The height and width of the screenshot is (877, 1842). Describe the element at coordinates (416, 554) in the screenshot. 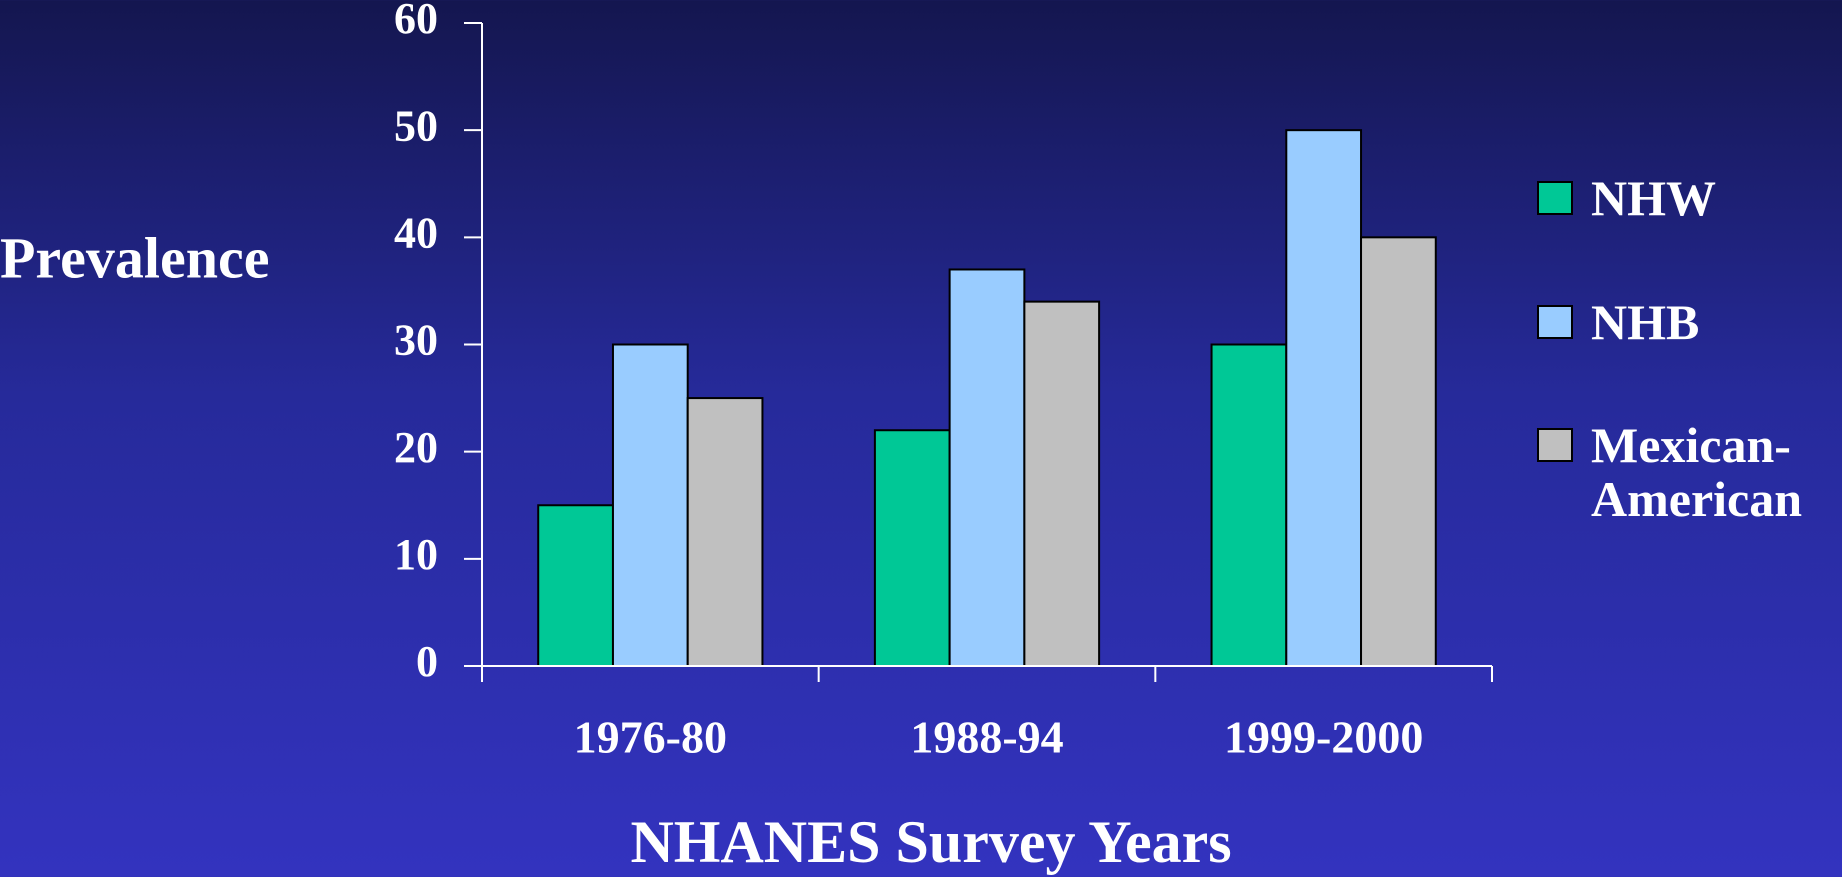

I see `y-tick-label: 10` at that location.